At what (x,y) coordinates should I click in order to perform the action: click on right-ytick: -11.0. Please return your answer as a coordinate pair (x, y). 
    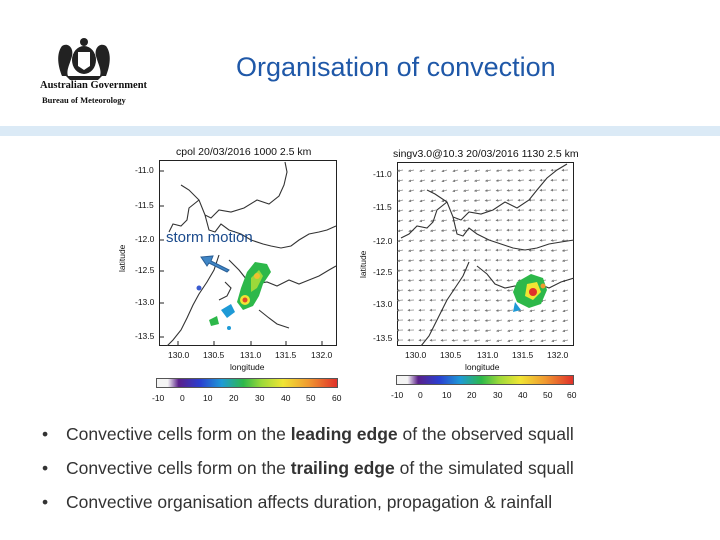
    Looking at the image, I should click on (382, 174).